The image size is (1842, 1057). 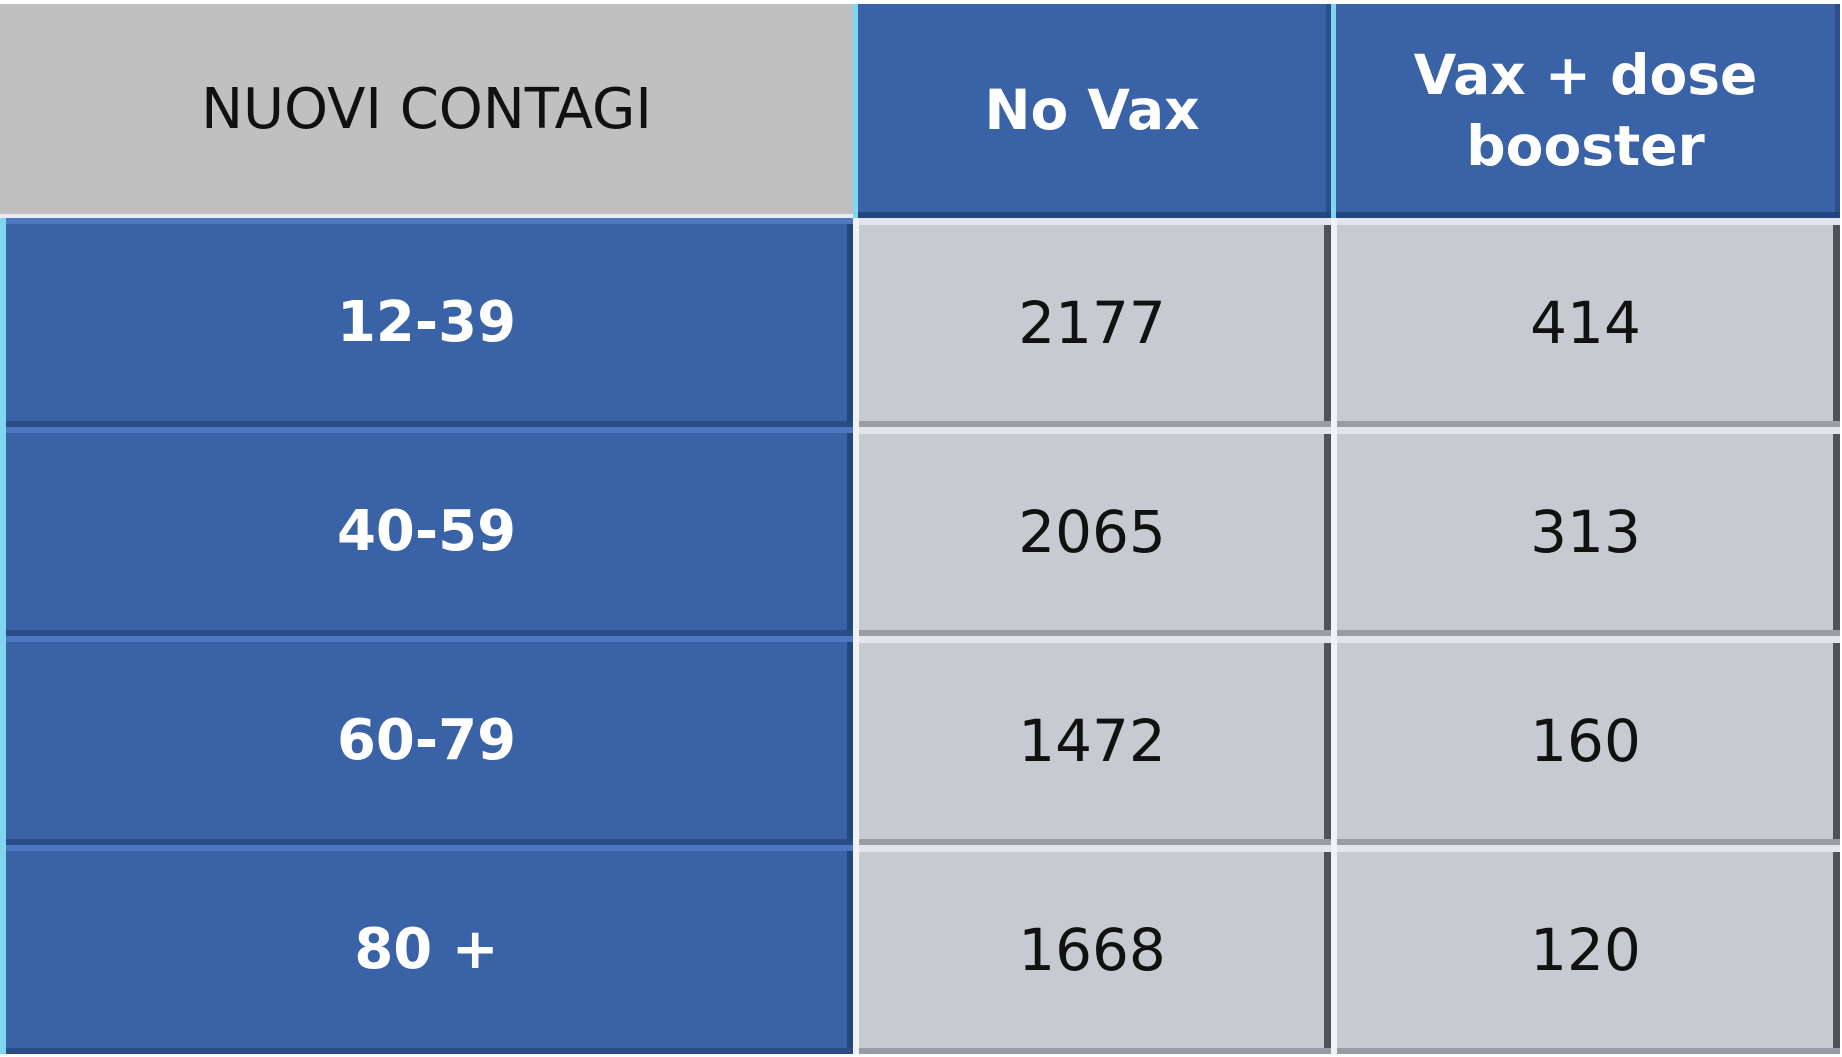 What do you see at coordinates (1092, 531) in the screenshot?
I see `cell-value: 2065` at bounding box center [1092, 531].